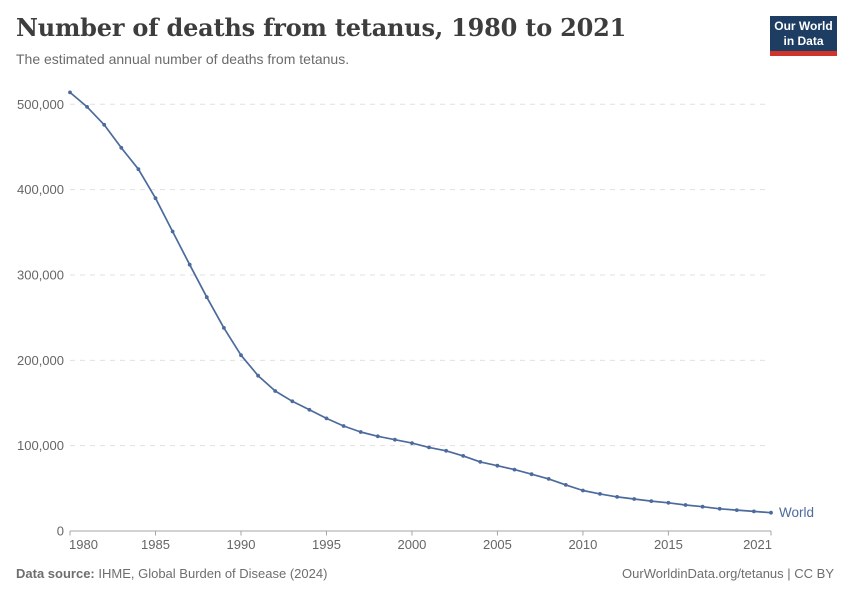 This screenshot has height=600, width=850. I want to click on y-axis-tick-label: 200,000, so click(40, 360).